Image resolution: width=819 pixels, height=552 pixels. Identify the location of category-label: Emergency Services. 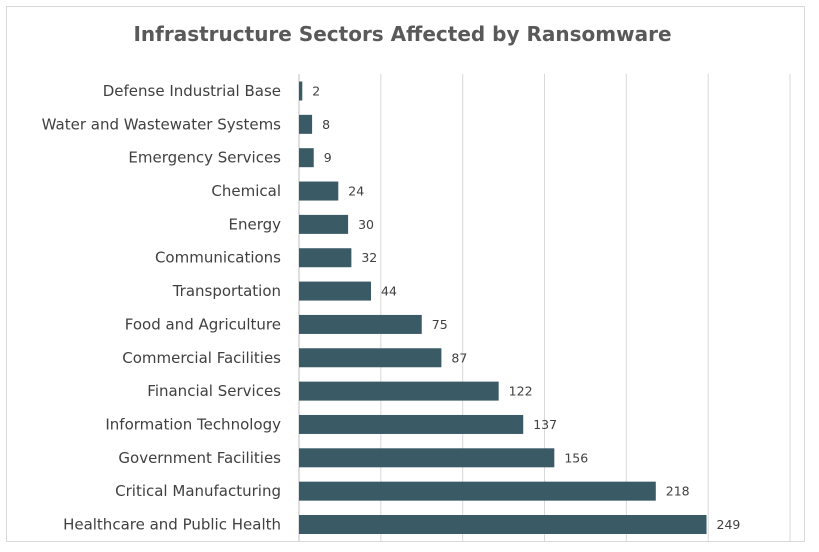
(204, 158).